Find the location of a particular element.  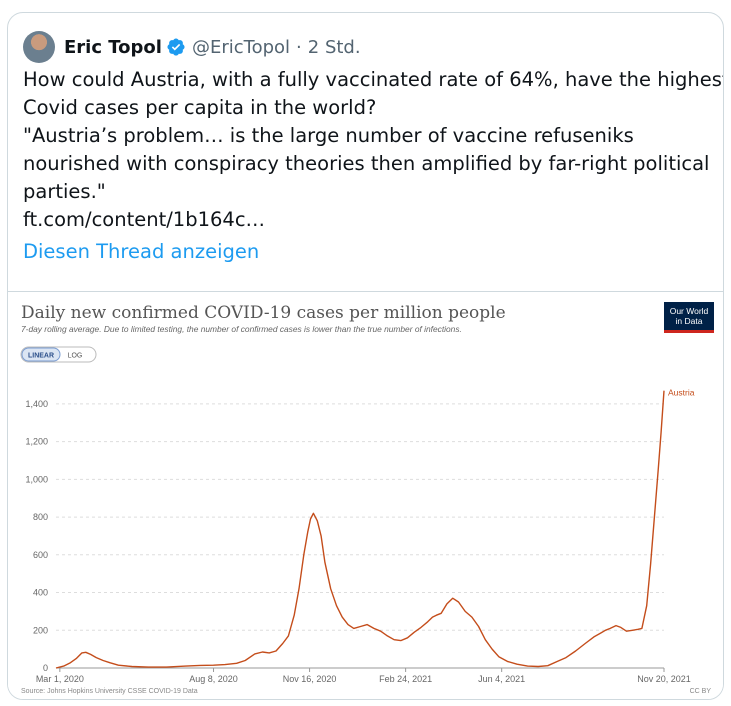

log-toggle: LOG is located at coordinates (75, 356).